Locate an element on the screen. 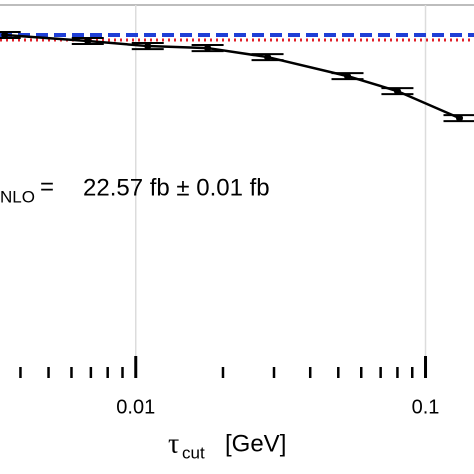  annotation: 22.57 fb ± 0.01 fb is located at coordinates (176, 187).